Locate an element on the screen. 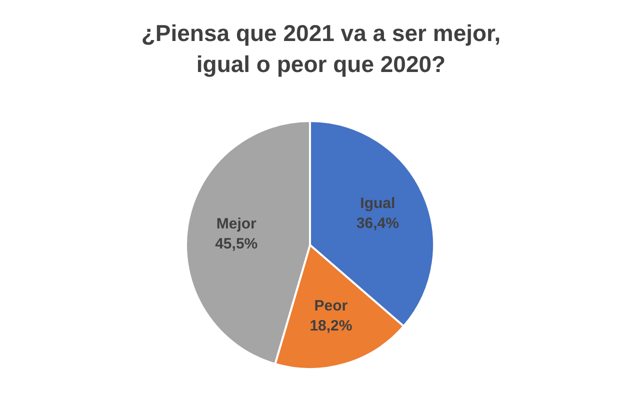 The width and height of the screenshot is (642, 417). slice-label: Mejor is located at coordinates (236, 224).